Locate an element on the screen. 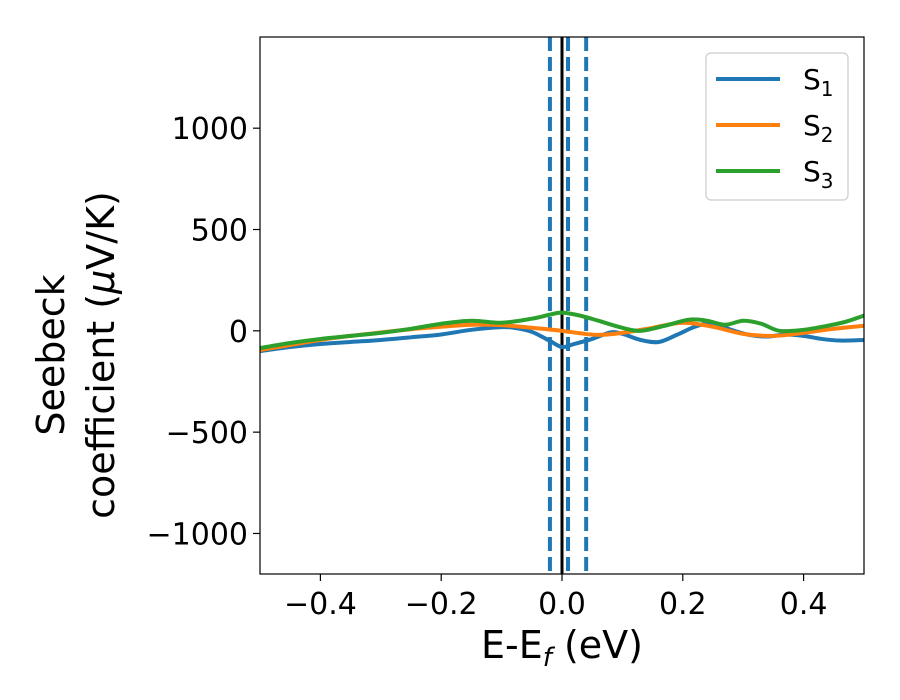 Image resolution: width=900 pixels, height=700 pixels. y-tick-label: 0 is located at coordinates (238, 332).